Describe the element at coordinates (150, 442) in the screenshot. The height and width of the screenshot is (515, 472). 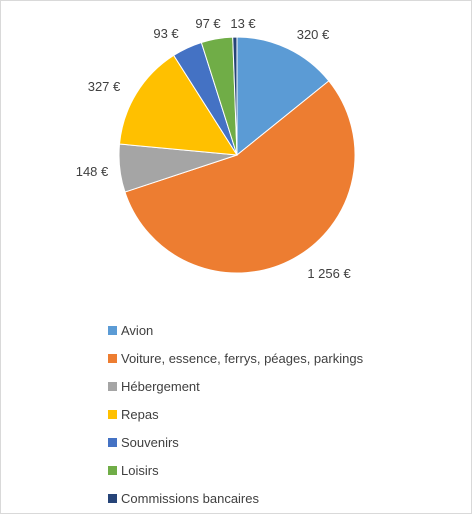
I see `legend-label-souvenirs: Souvenirs` at that location.